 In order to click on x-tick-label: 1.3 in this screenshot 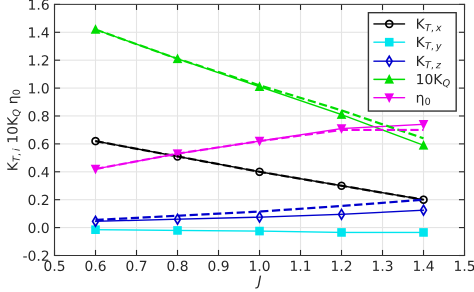, I will do `click(382, 266)`.